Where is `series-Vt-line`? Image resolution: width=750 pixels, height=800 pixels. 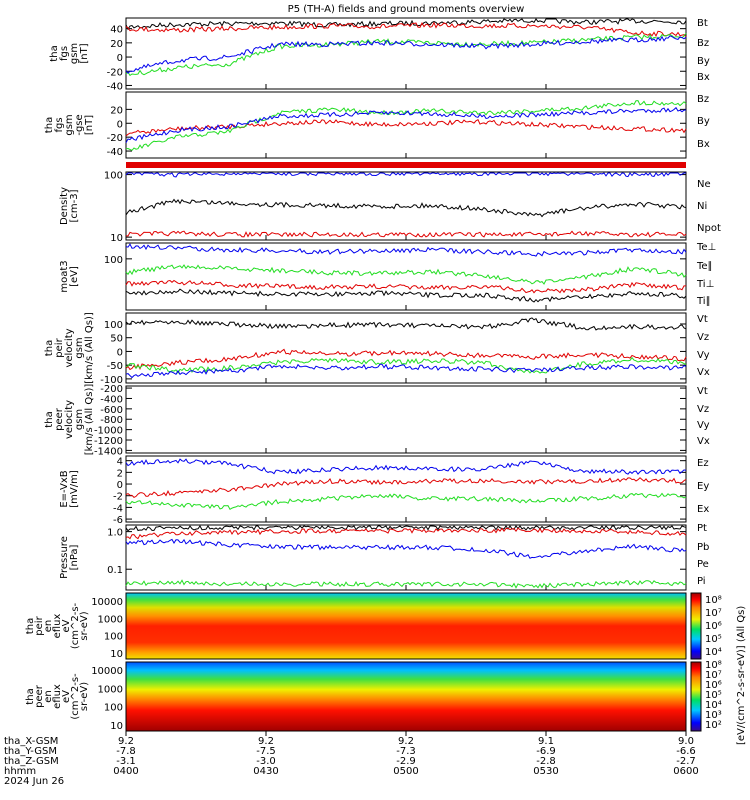
series-Vt-line is located at coordinates (406, 324).